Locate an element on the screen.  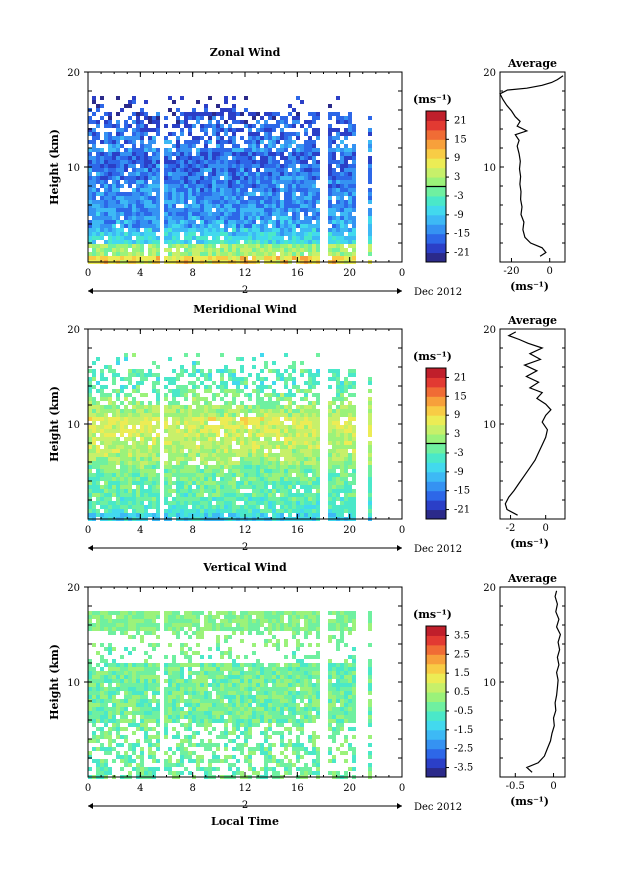
colorbar-tick-label: 0.5 is located at coordinates (462, 692).